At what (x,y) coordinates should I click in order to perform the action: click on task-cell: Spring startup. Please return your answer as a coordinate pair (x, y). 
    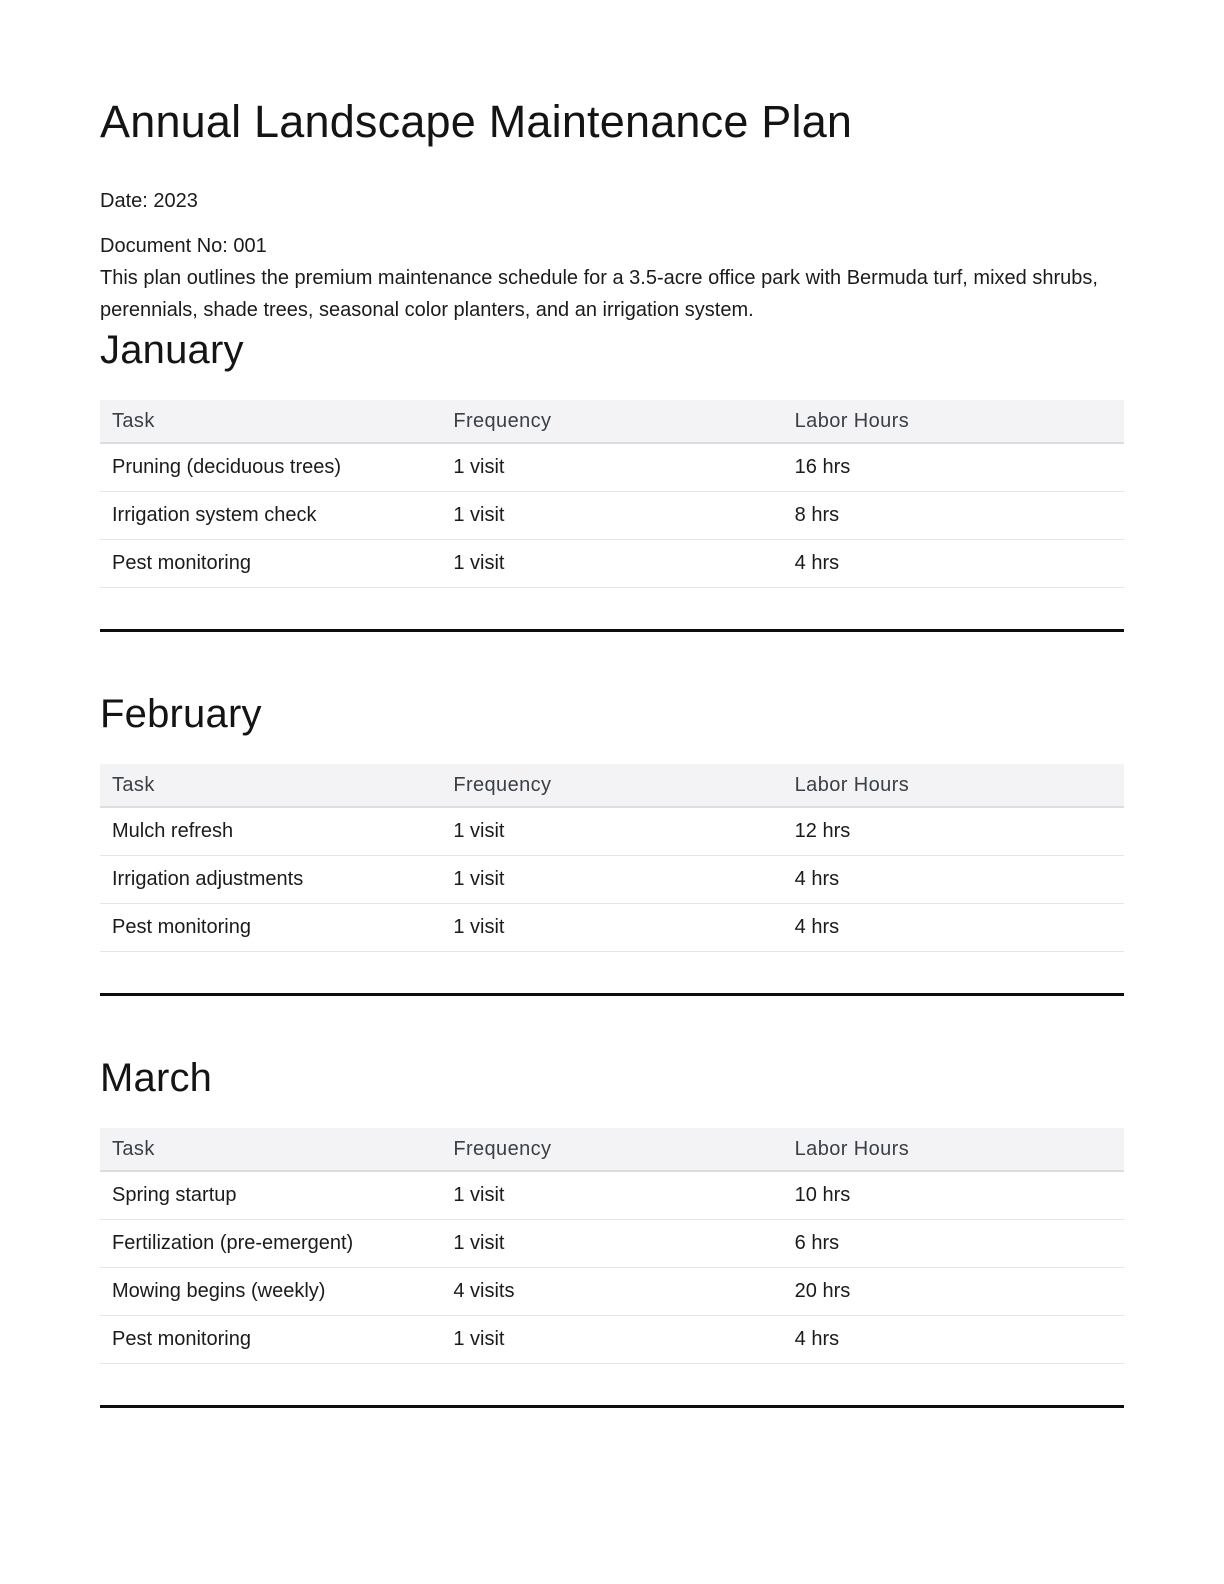
    Looking at the image, I should click on (271, 1195).